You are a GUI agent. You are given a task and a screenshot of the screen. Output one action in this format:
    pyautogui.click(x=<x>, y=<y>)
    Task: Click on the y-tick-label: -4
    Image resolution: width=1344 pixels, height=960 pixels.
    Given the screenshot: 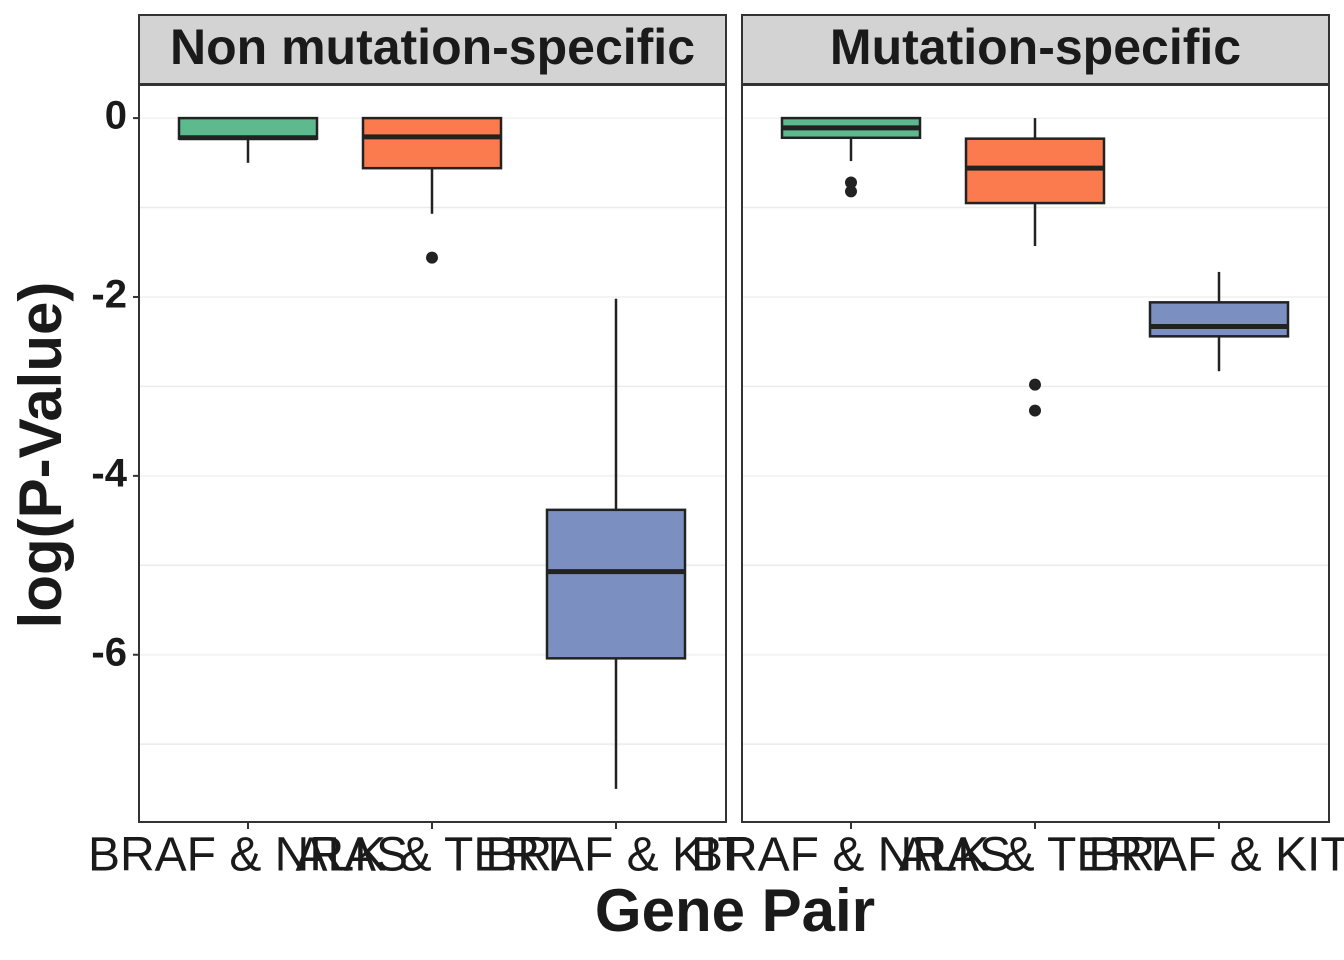 What is the action you would take?
    pyautogui.click(x=109, y=473)
    